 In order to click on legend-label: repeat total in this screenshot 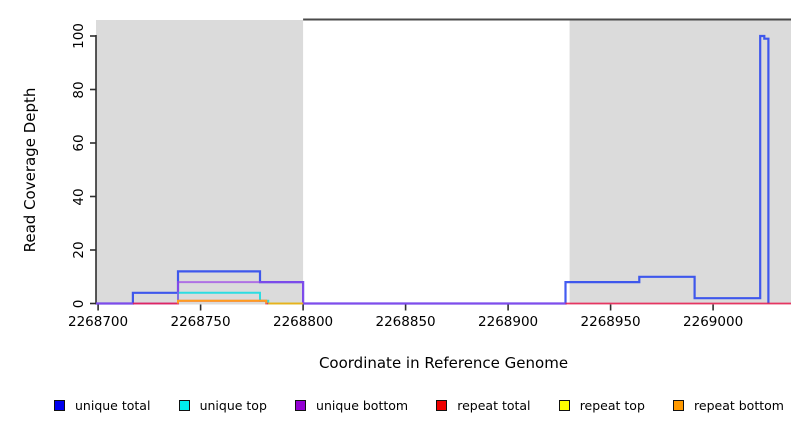, I will do `click(494, 405)`.